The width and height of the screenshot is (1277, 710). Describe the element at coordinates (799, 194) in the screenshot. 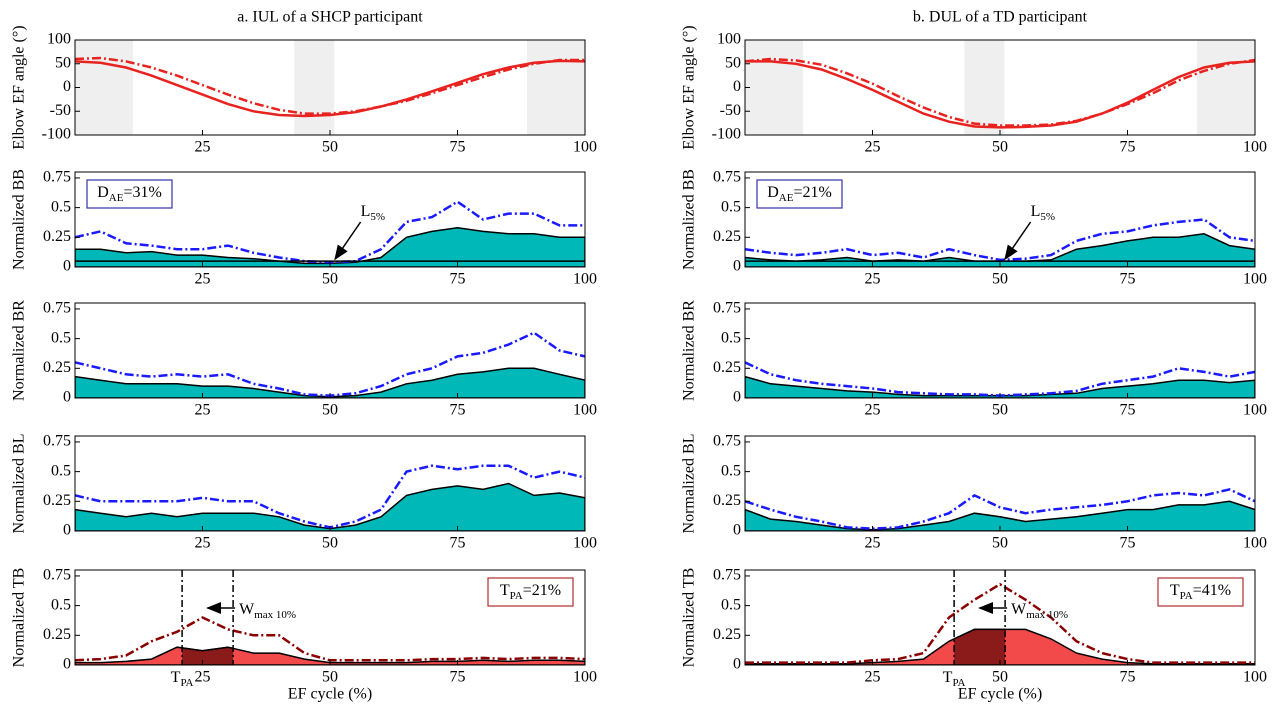

I see `annotation-box-text: DAE=21%` at that location.